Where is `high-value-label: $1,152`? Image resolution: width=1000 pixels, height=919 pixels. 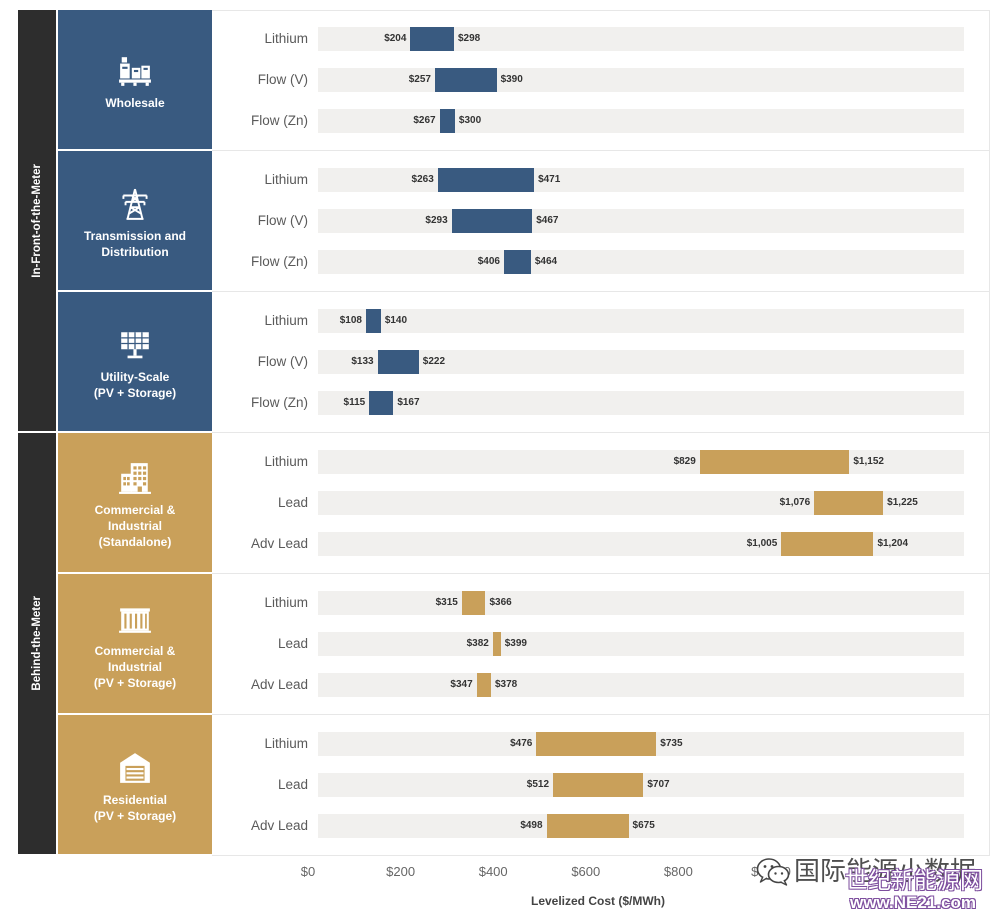 high-value-label: $1,152 is located at coordinates (868, 461).